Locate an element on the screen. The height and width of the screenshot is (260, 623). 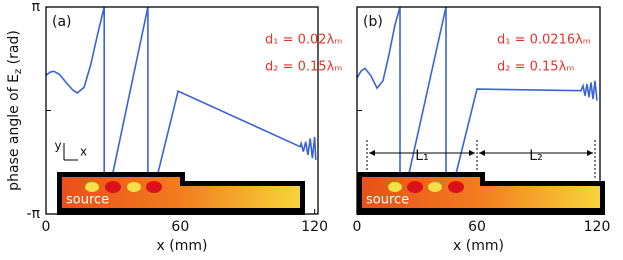
span-label: L₂ is located at coordinates (535, 156).